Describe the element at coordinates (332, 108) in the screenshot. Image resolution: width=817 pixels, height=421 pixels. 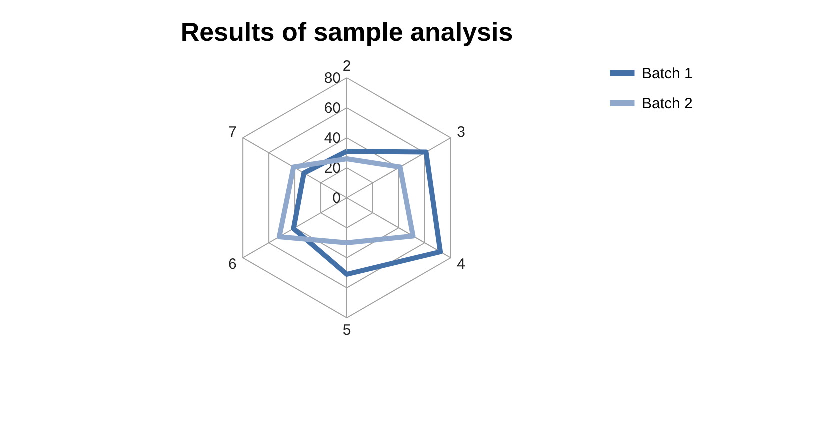
I see `y-tick-label: 60` at that location.